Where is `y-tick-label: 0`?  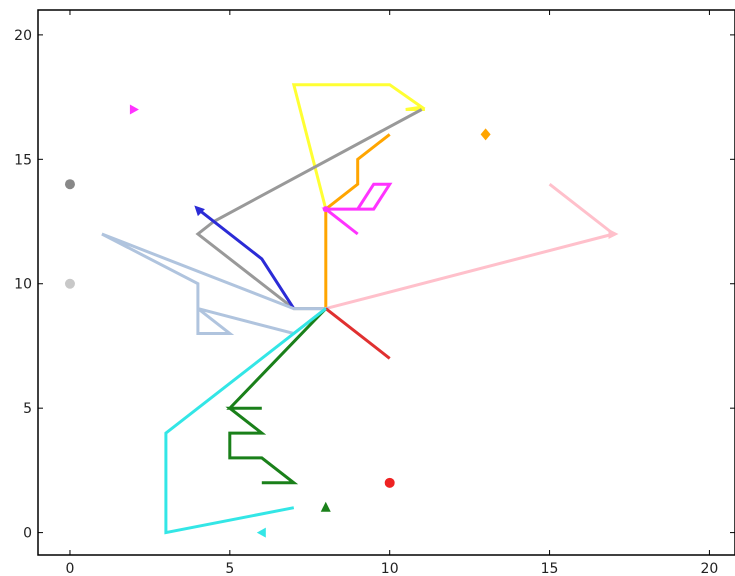 y-tick-label: 0 is located at coordinates (27, 534).